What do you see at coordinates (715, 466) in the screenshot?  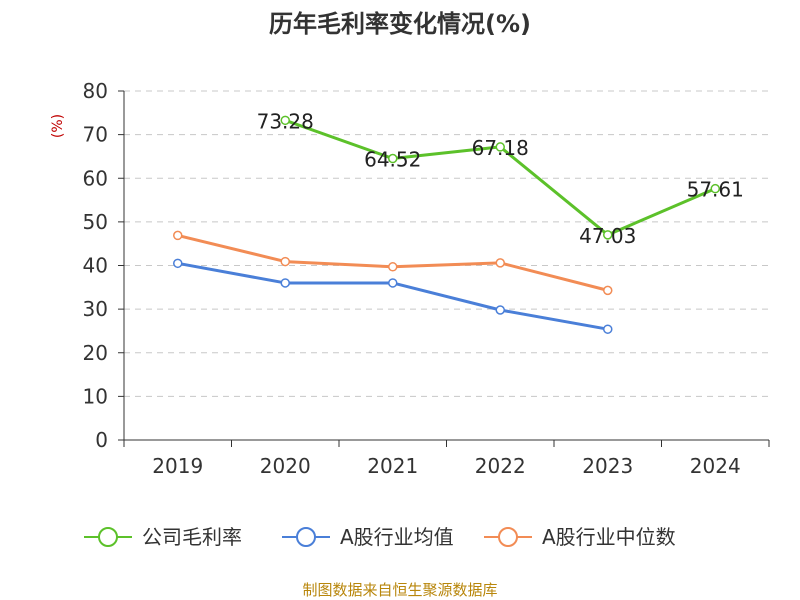 I see `x-tick-label: 2024` at bounding box center [715, 466].